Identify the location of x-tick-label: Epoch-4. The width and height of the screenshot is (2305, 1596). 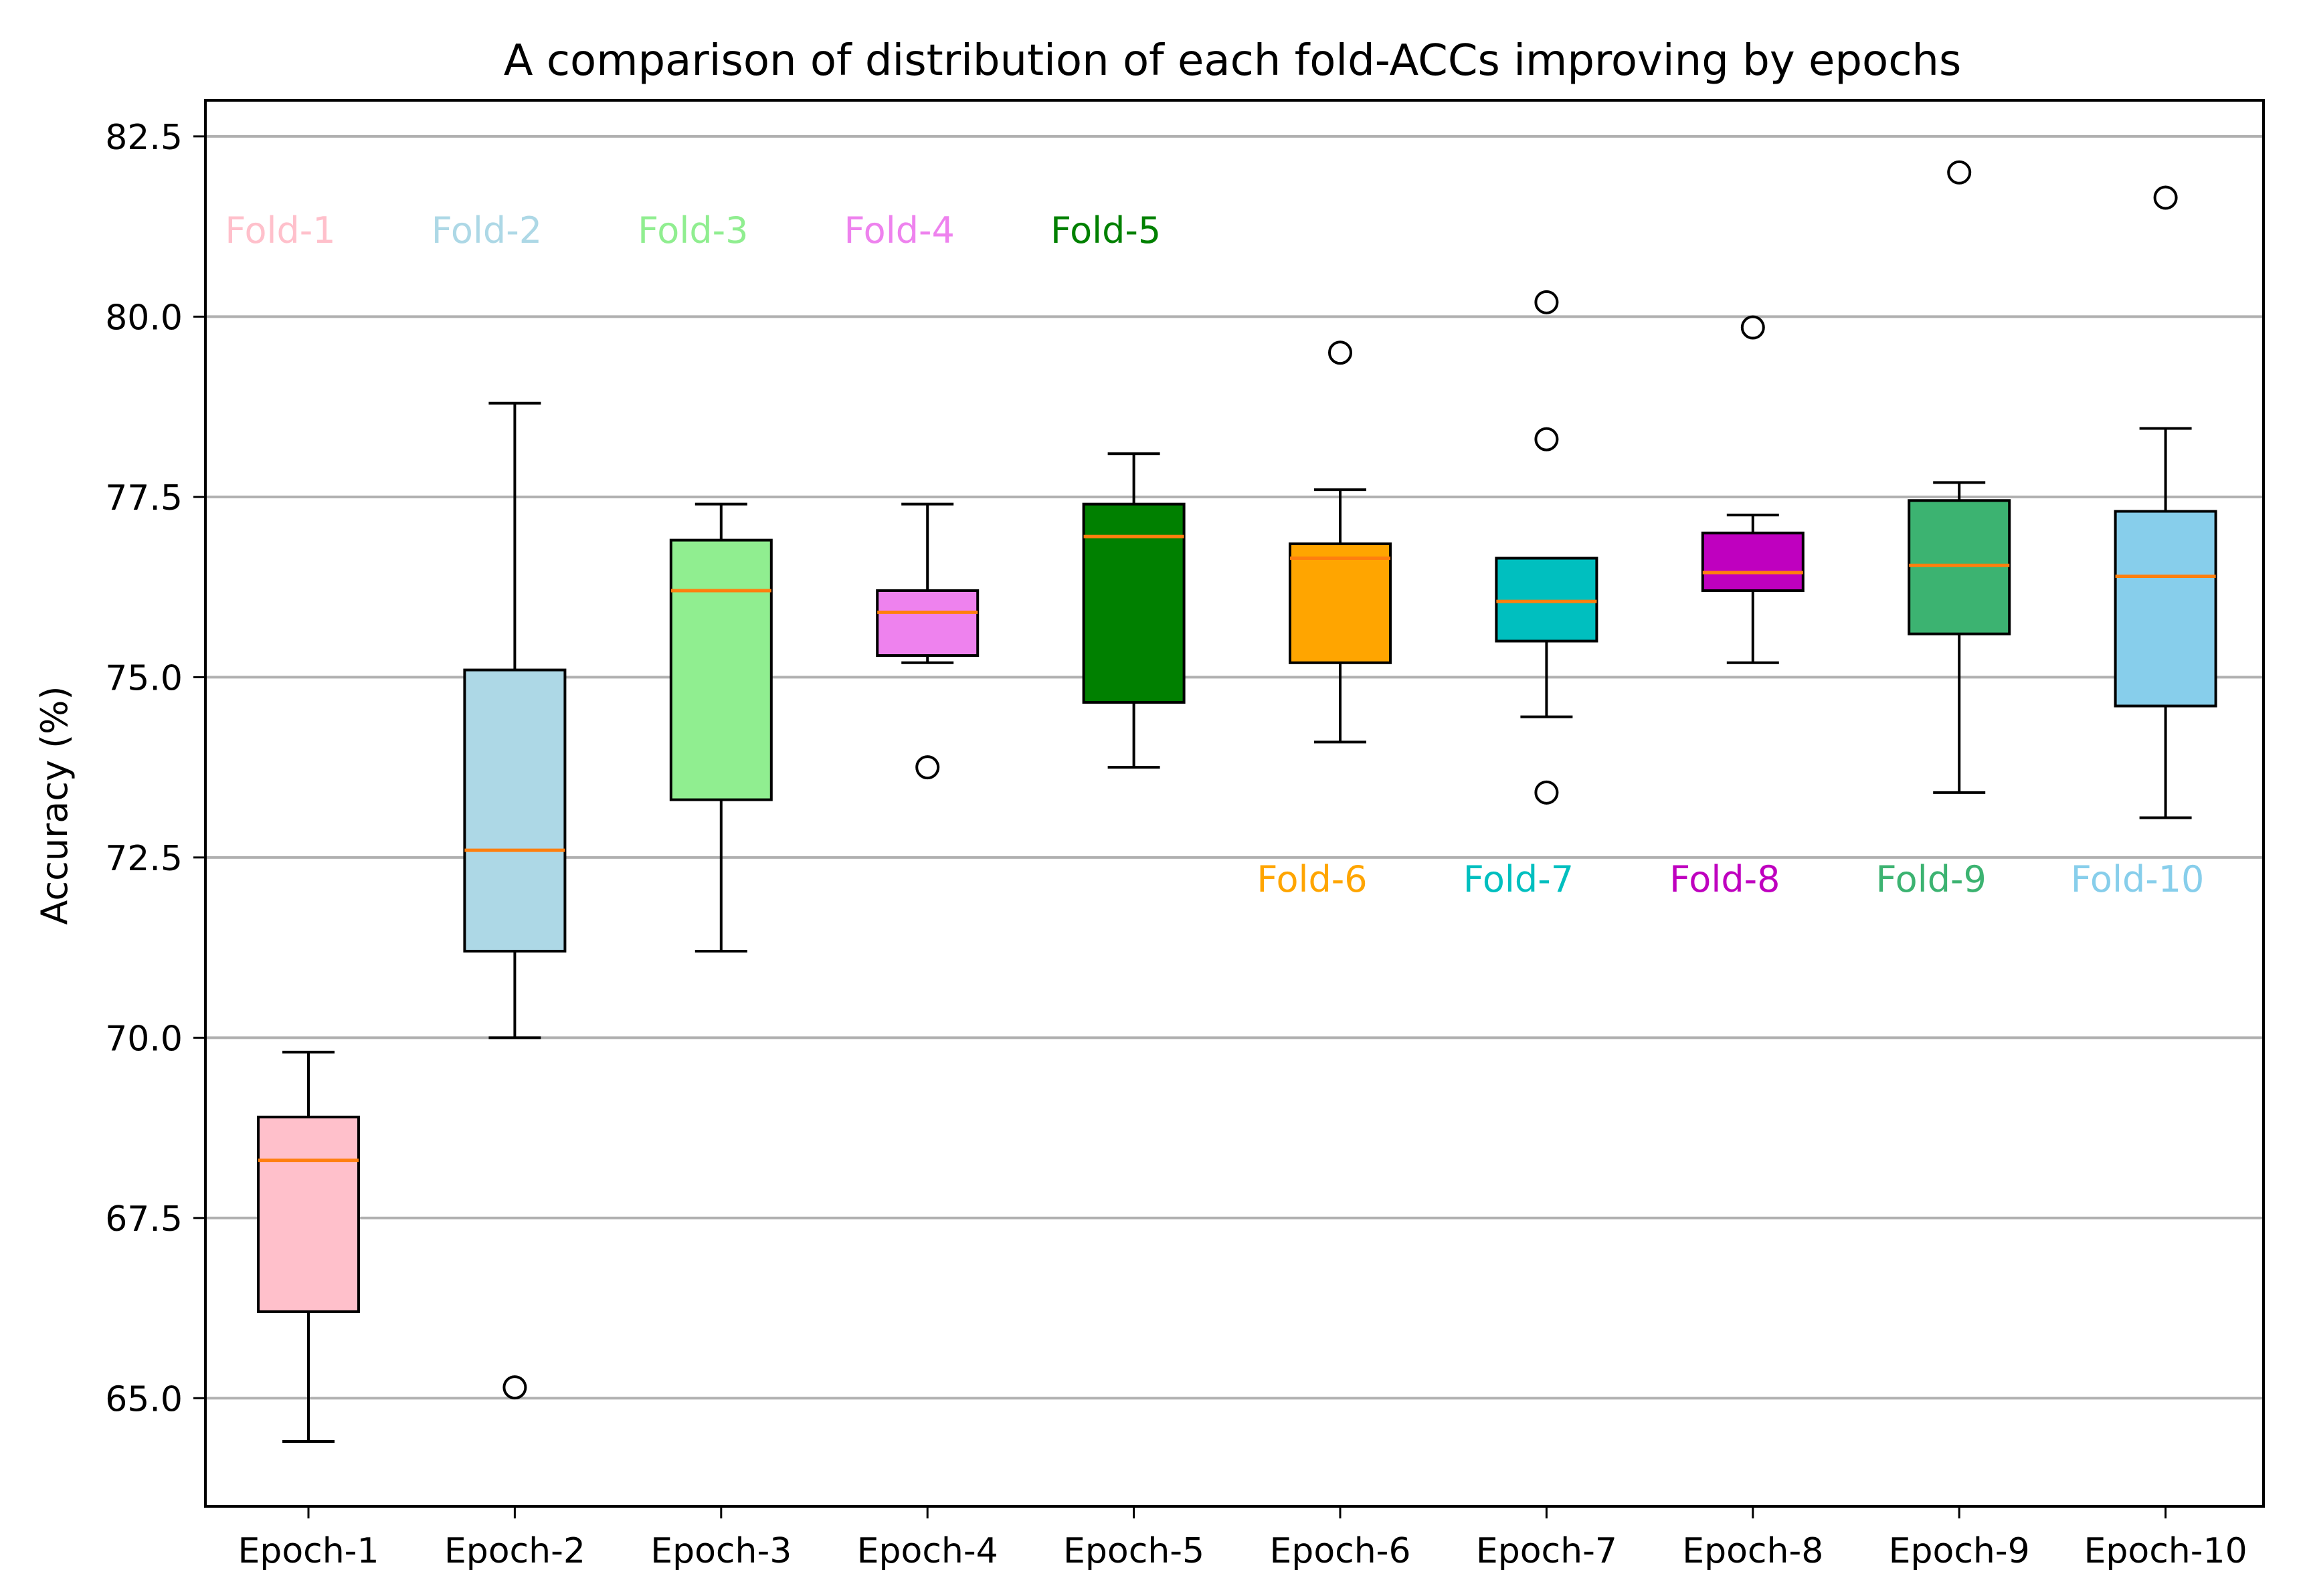
(928, 1551).